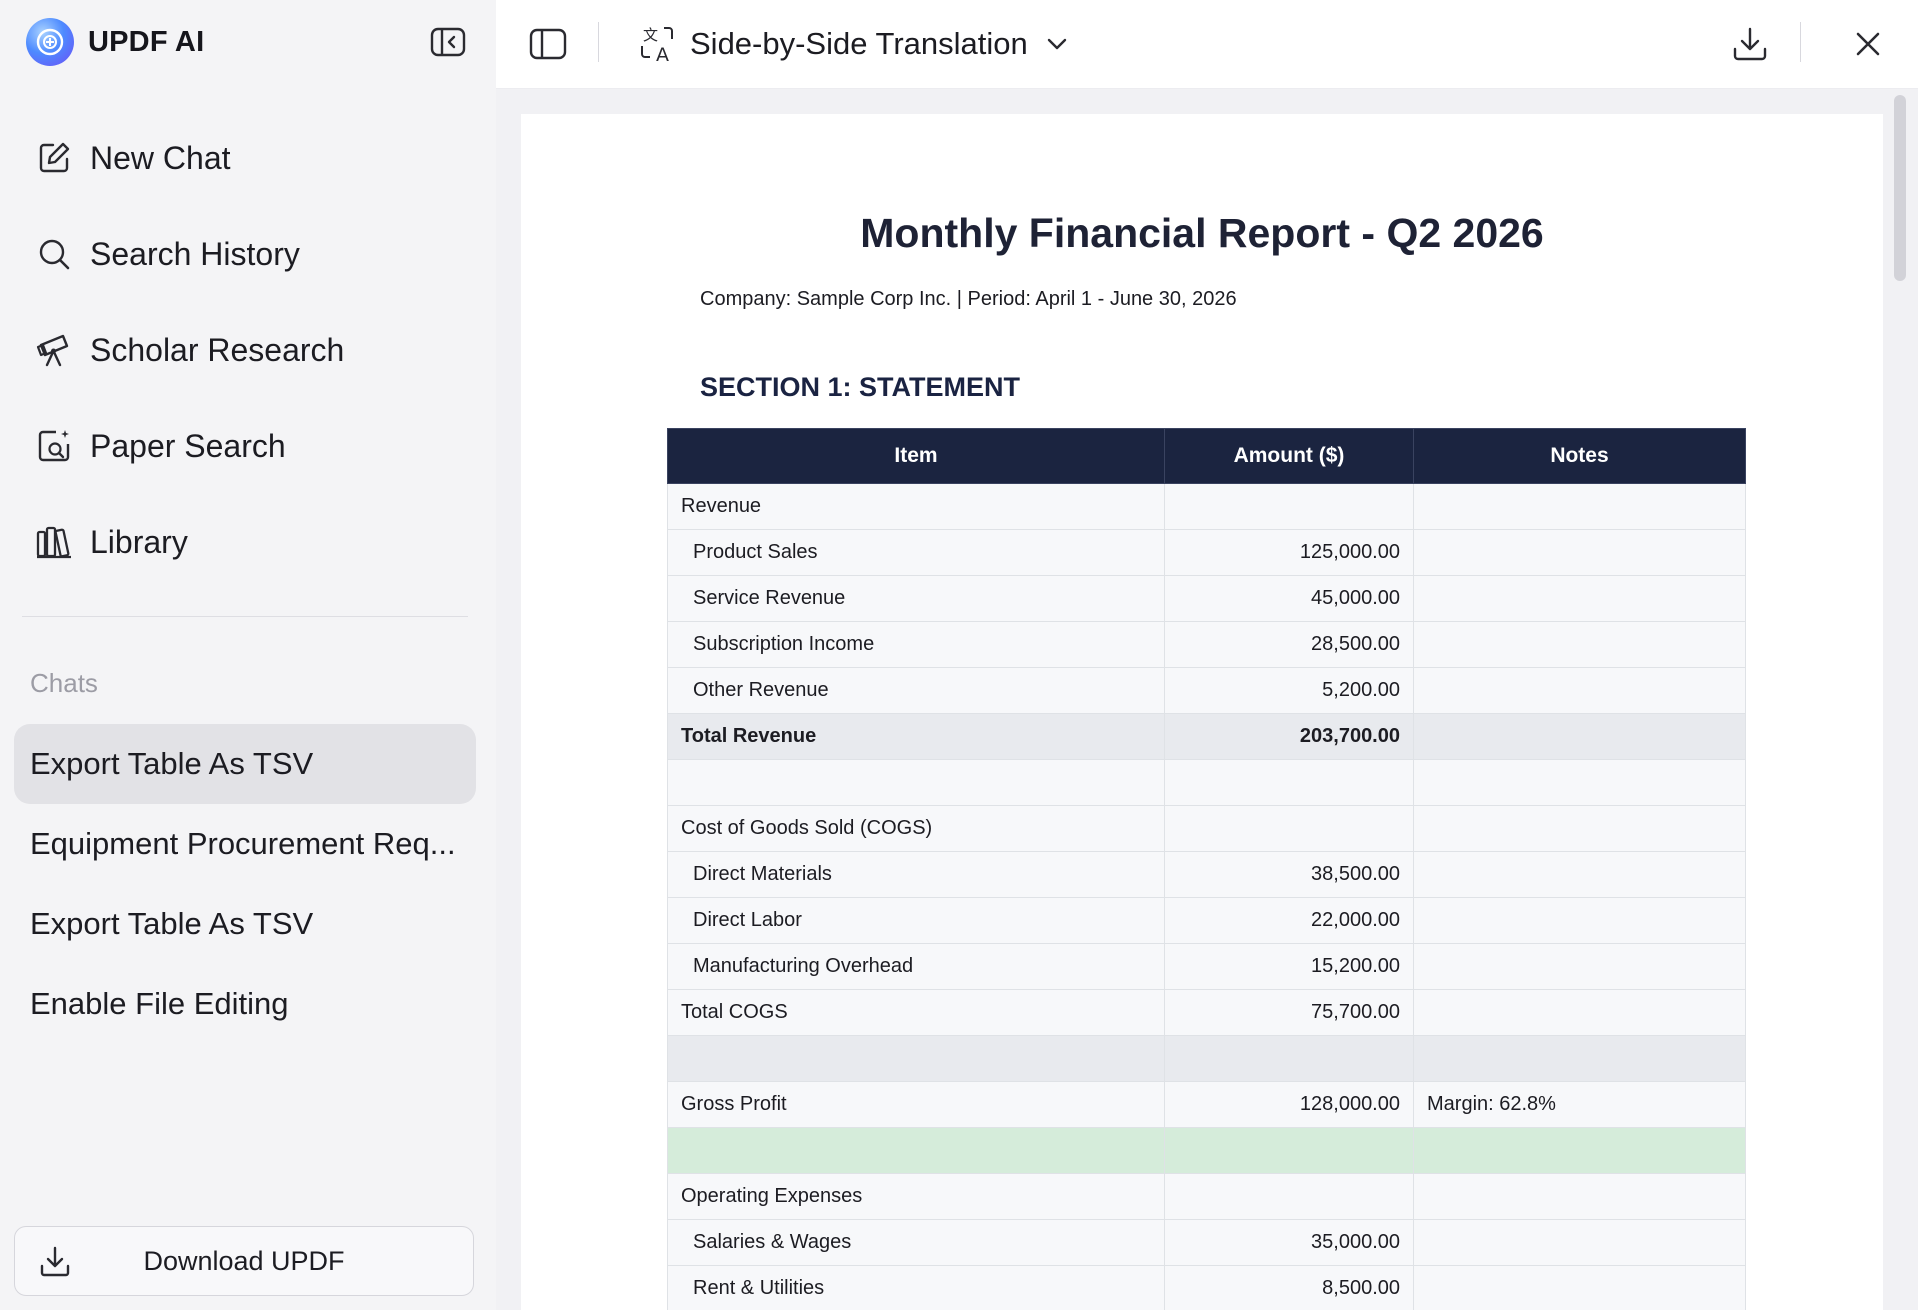 The image size is (1918, 1310). Describe the element at coordinates (160, 157) in the screenshot. I see `nav-label: New Chat` at that location.